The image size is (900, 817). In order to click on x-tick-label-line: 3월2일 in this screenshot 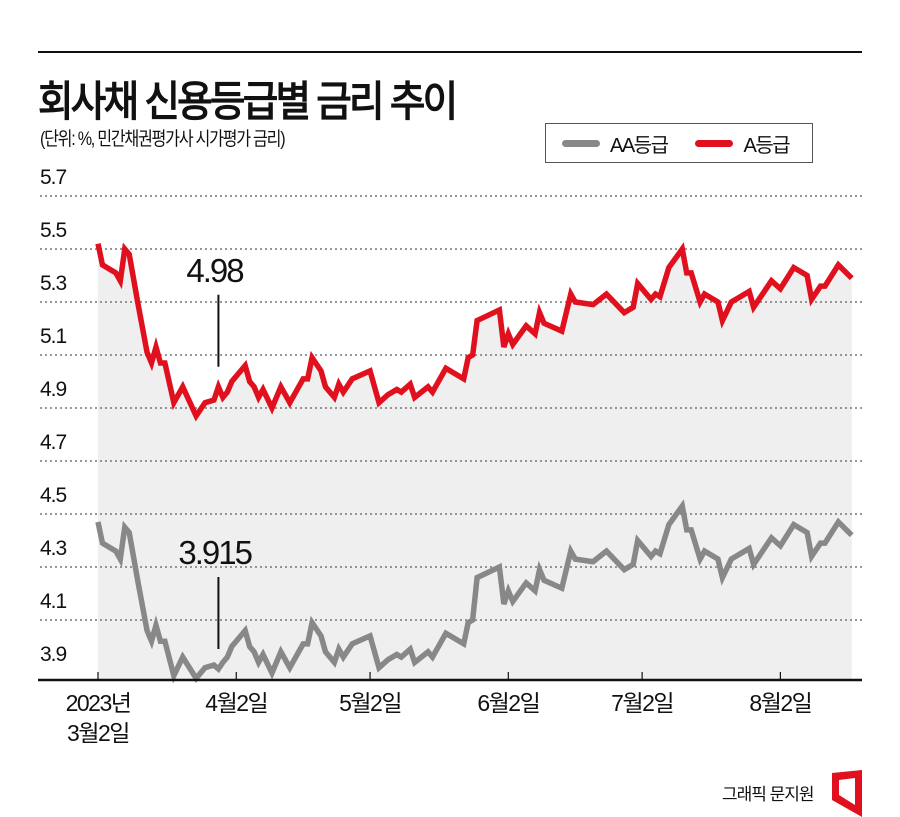, I will do `click(98, 733)`.